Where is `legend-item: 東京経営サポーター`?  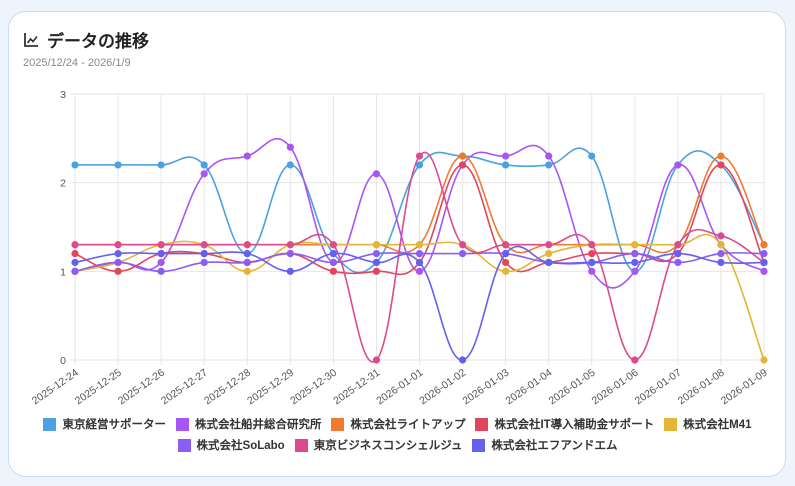 legend-item: 東京経営サポーター is located at coordinates (104, 424).